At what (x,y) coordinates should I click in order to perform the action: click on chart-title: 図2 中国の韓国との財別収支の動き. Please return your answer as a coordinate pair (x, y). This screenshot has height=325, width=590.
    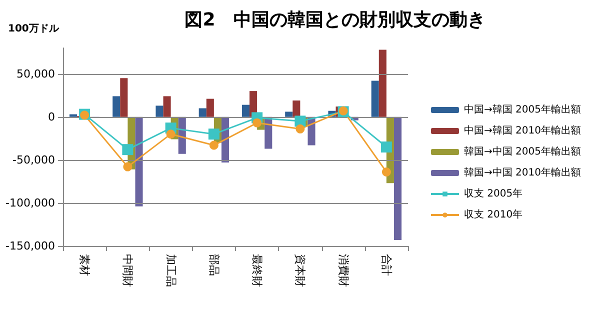
    Looking at the image, I should click on (335, 20).